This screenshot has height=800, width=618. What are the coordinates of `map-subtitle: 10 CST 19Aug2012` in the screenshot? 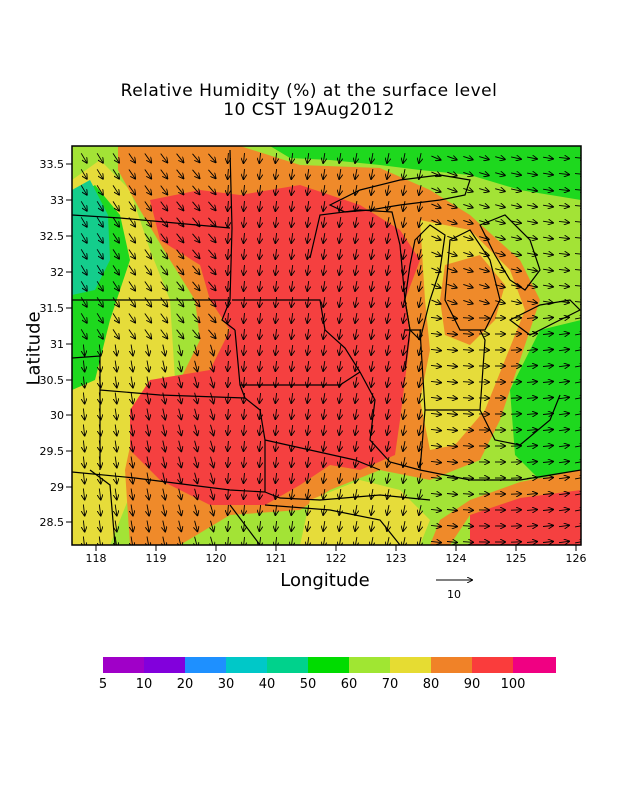 It's located at (309, 110).